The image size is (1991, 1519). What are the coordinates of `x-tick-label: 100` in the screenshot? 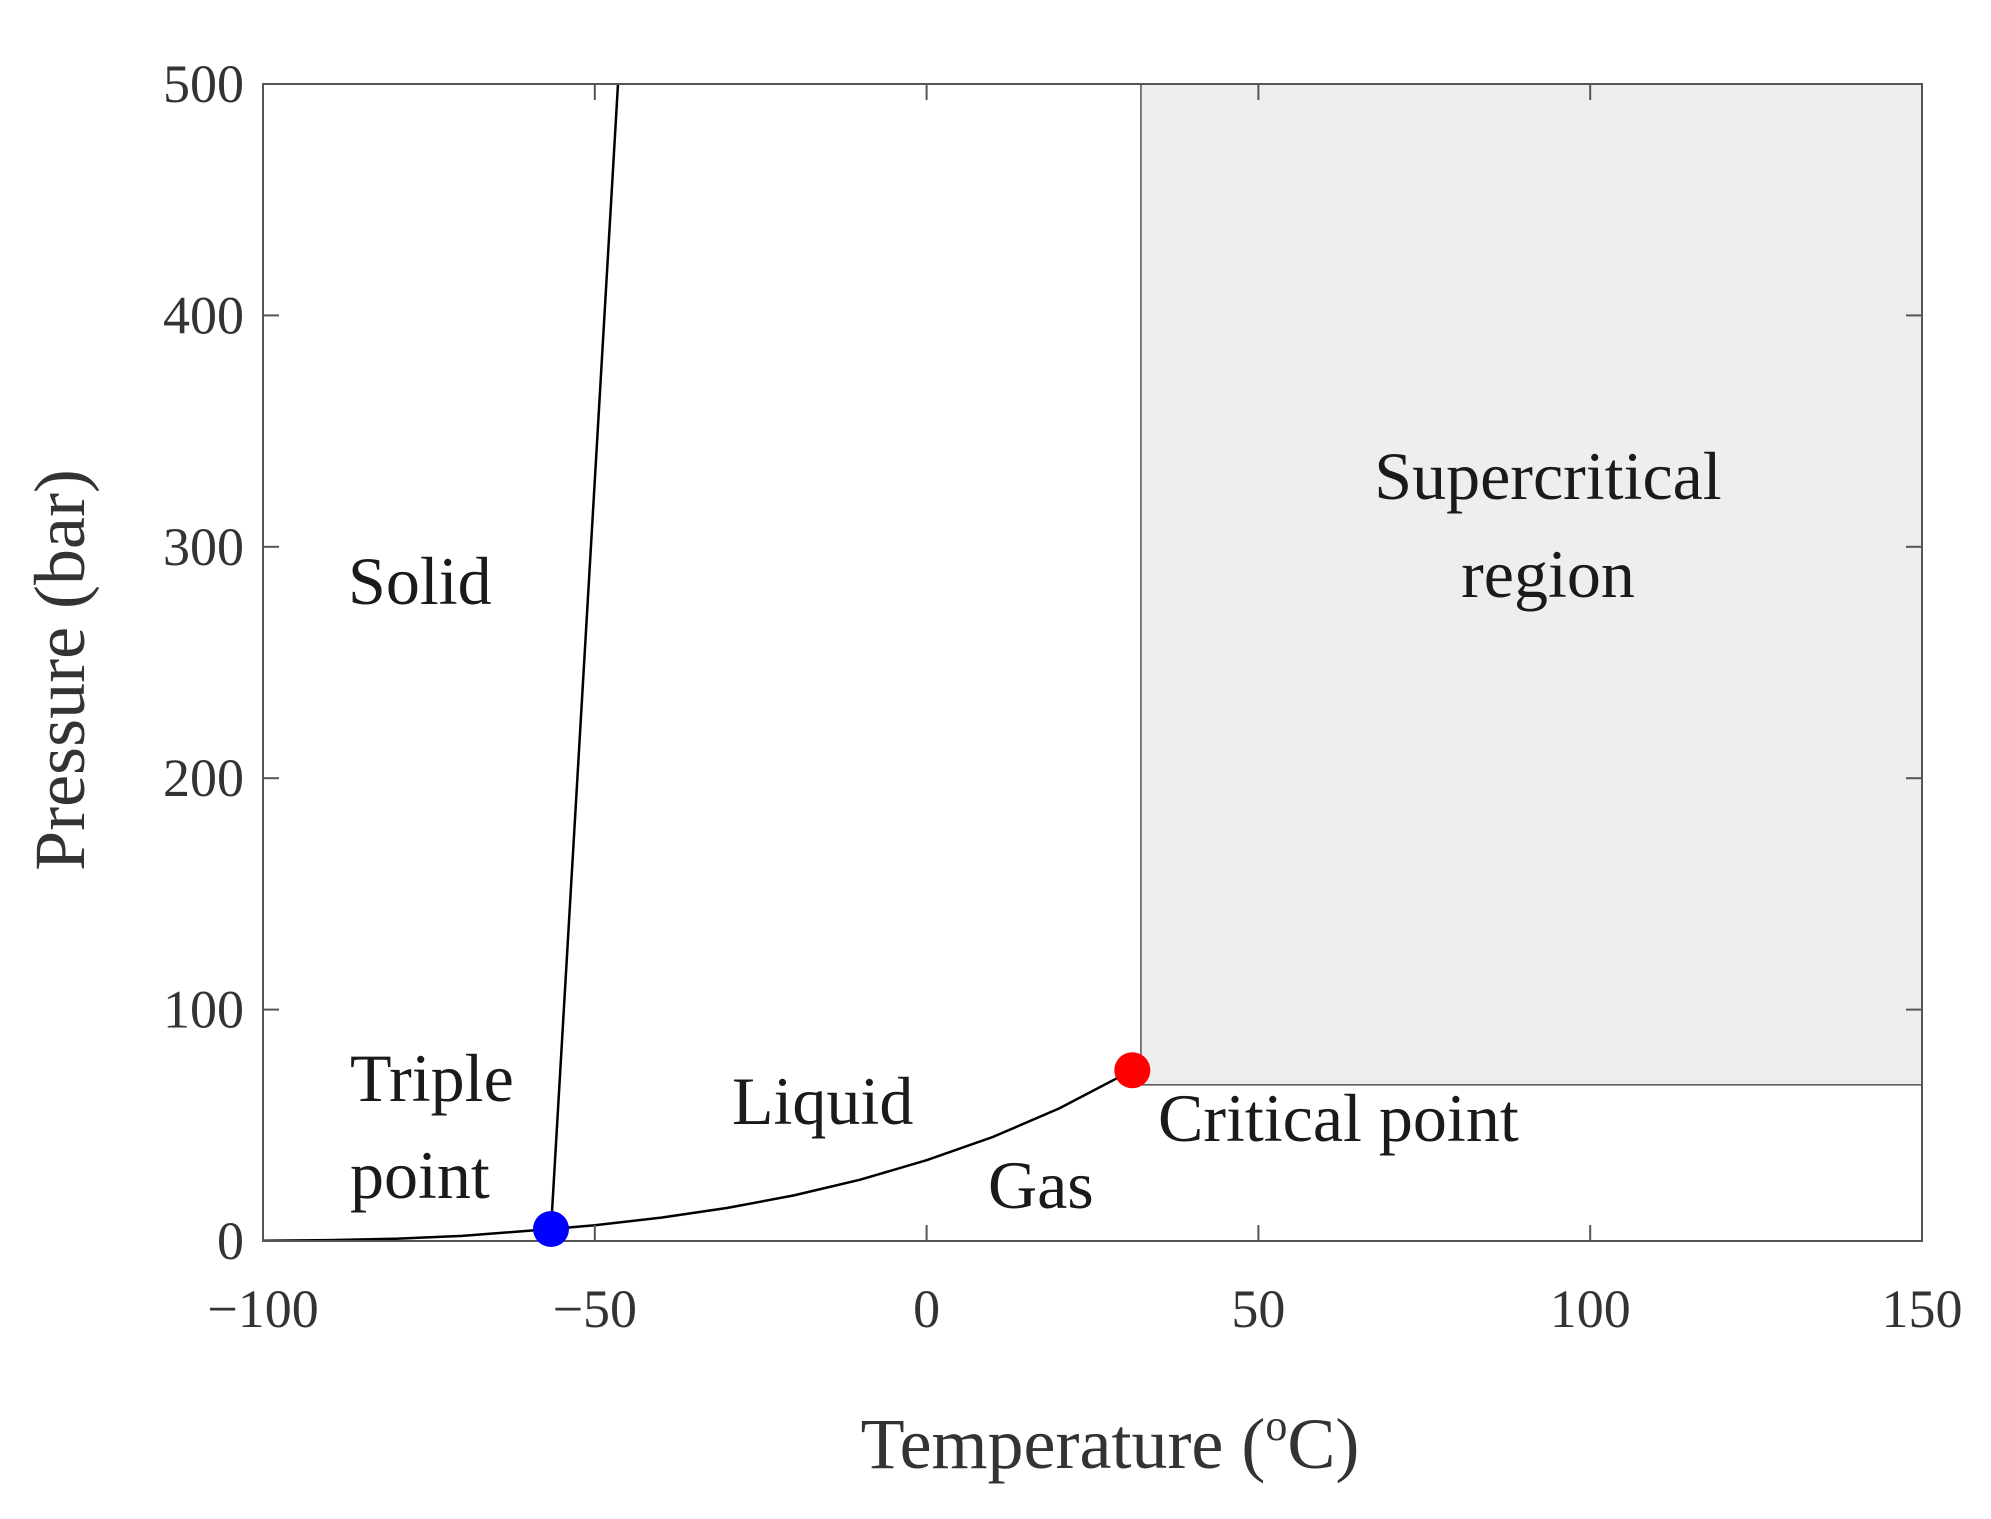 It's located at (1590, 1309).